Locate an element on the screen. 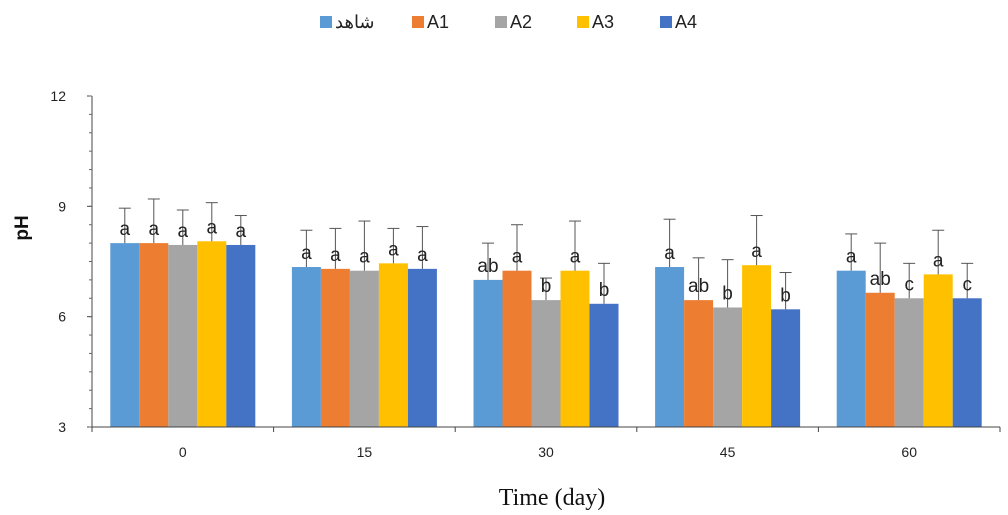 The width and height of the screenshot is (1008, 515). legend-label: شاهد is located at coordinates (355, 22).